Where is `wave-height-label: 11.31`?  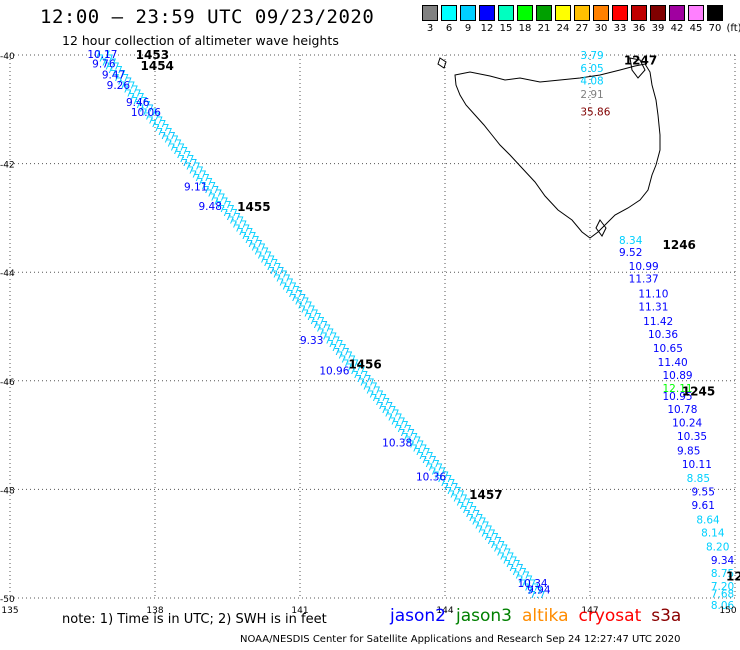
wave-height-label: 11.31 is located at coordinates (653, 307).